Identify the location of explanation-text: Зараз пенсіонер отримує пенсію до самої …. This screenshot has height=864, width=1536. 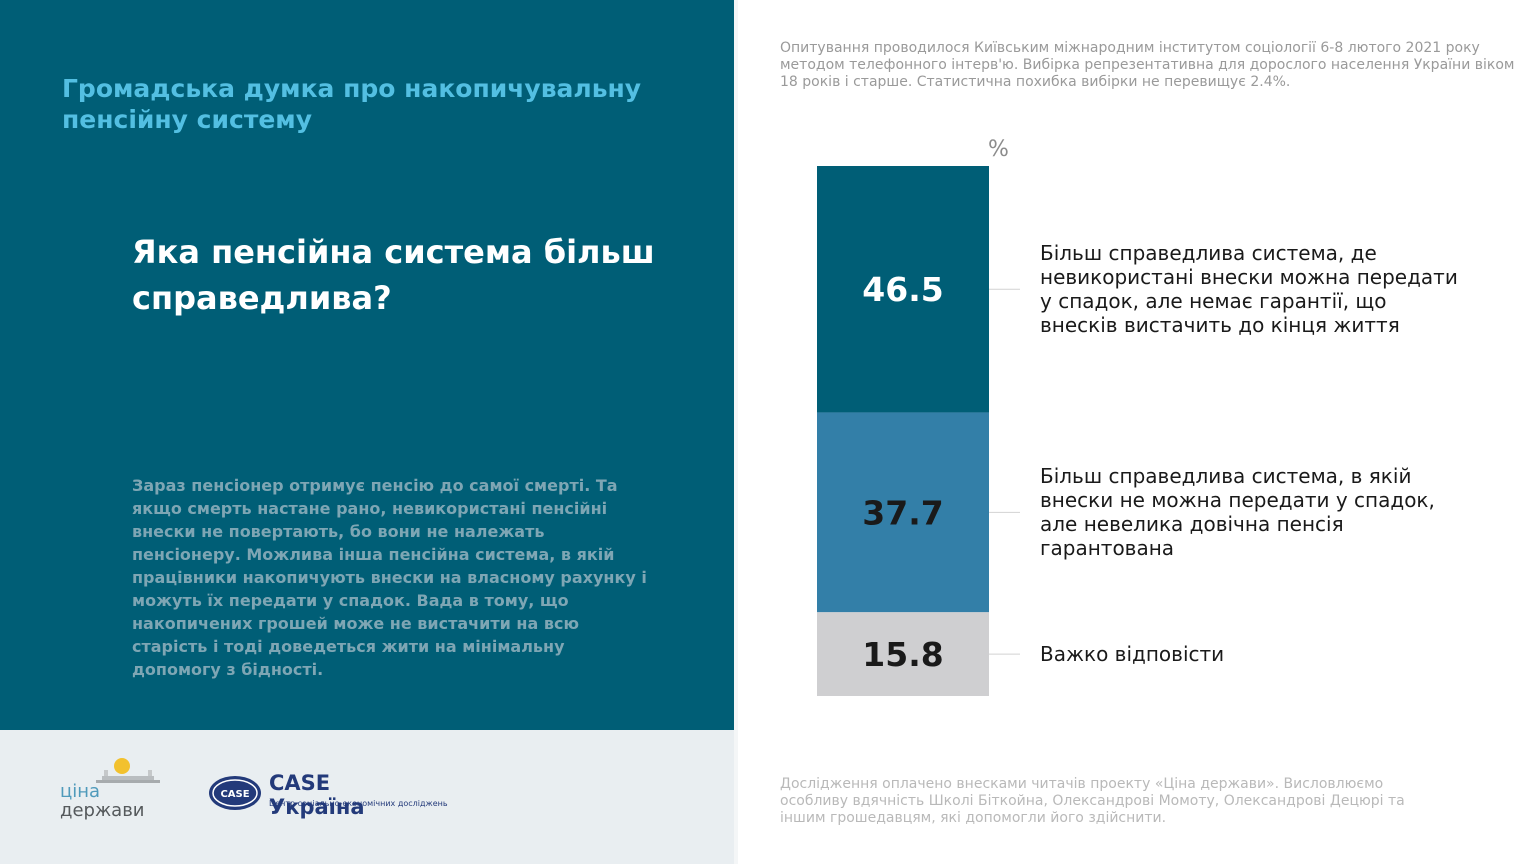
(389, 577).